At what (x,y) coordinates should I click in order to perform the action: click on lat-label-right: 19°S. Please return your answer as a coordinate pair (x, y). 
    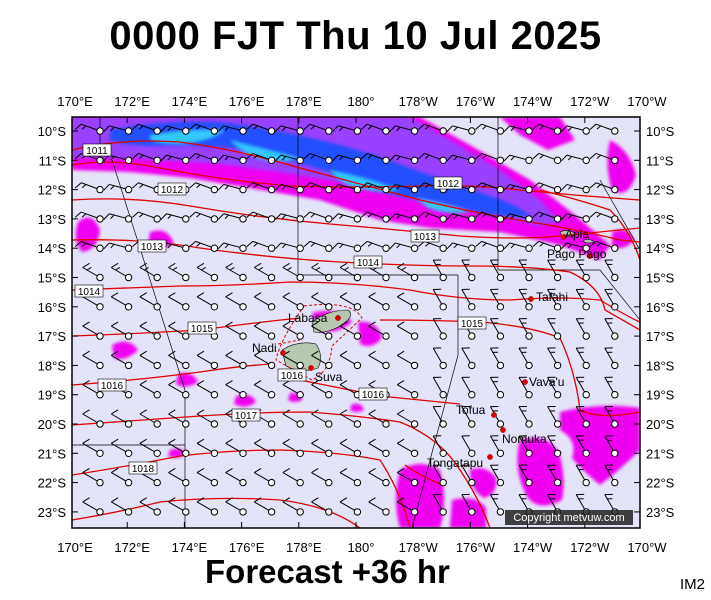
    Looking at the image, I should click on (660, 395).